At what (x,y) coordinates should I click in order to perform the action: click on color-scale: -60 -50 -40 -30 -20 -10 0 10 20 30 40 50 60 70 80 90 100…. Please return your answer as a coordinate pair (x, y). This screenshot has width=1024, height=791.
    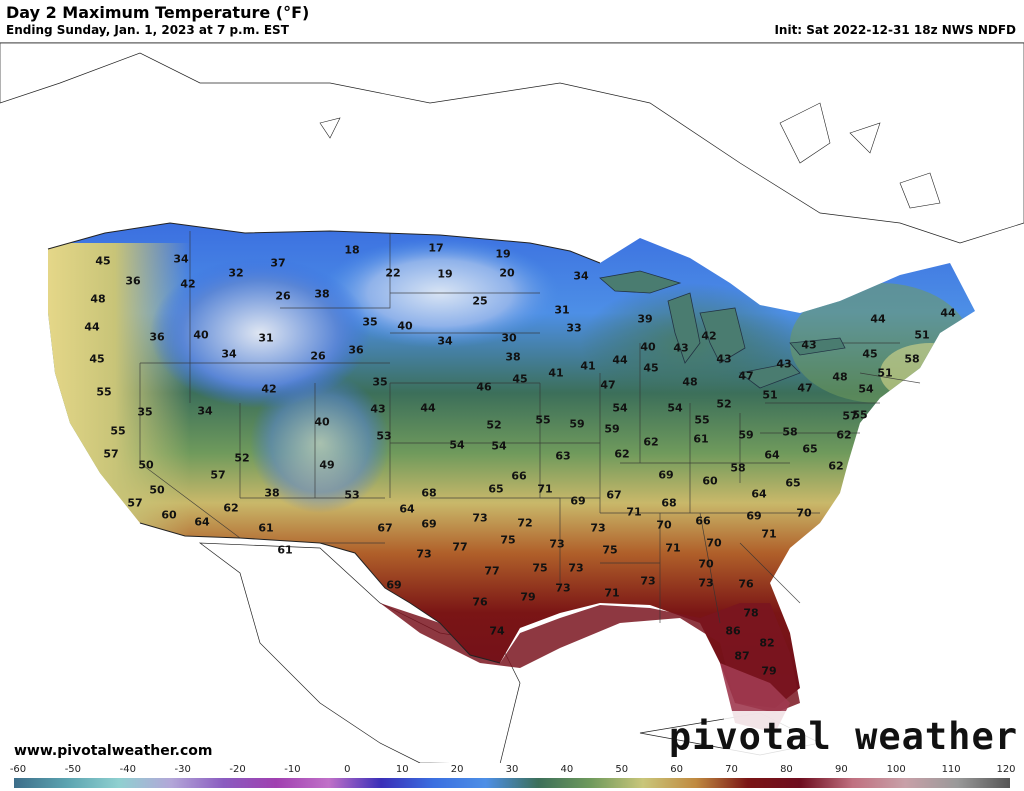
    Looking at the image, I should click on (512, 777).